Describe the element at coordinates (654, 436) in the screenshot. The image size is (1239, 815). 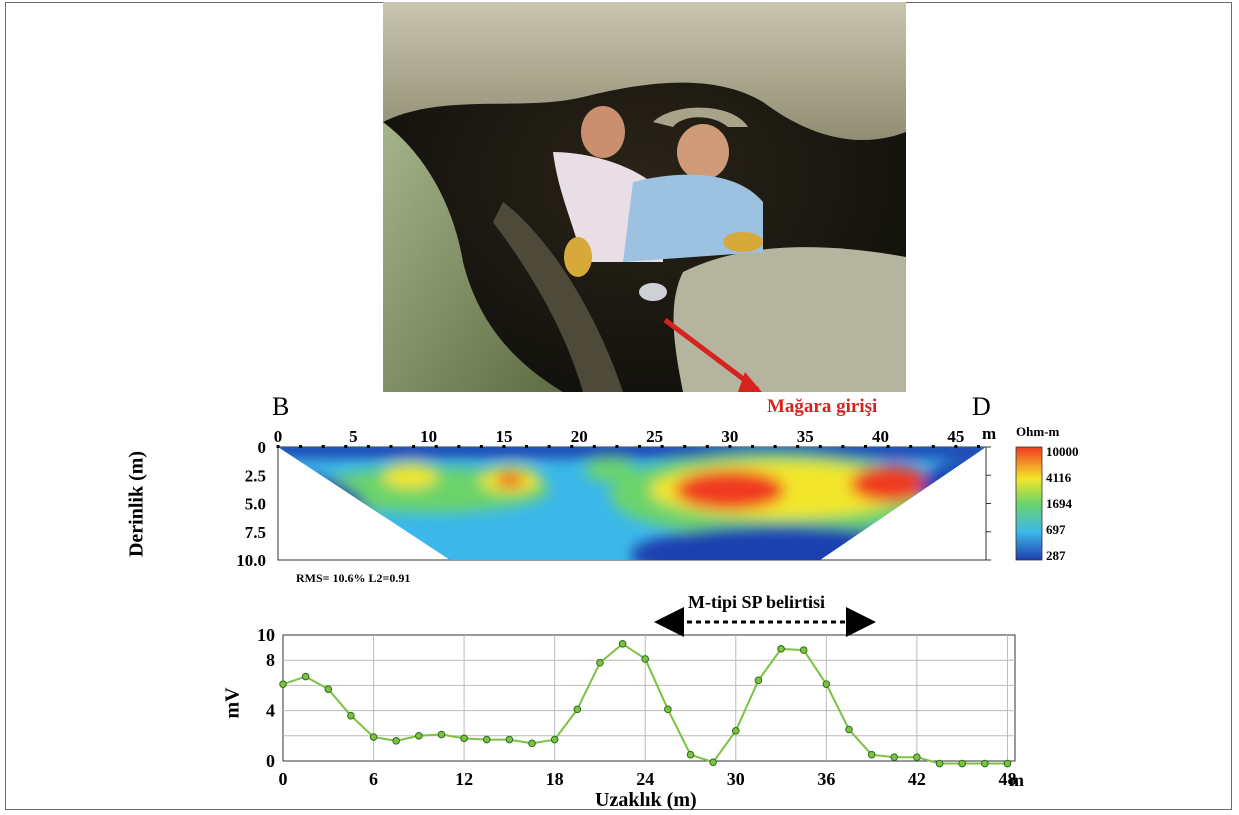
I see `section-x-tick: 25` at that location.